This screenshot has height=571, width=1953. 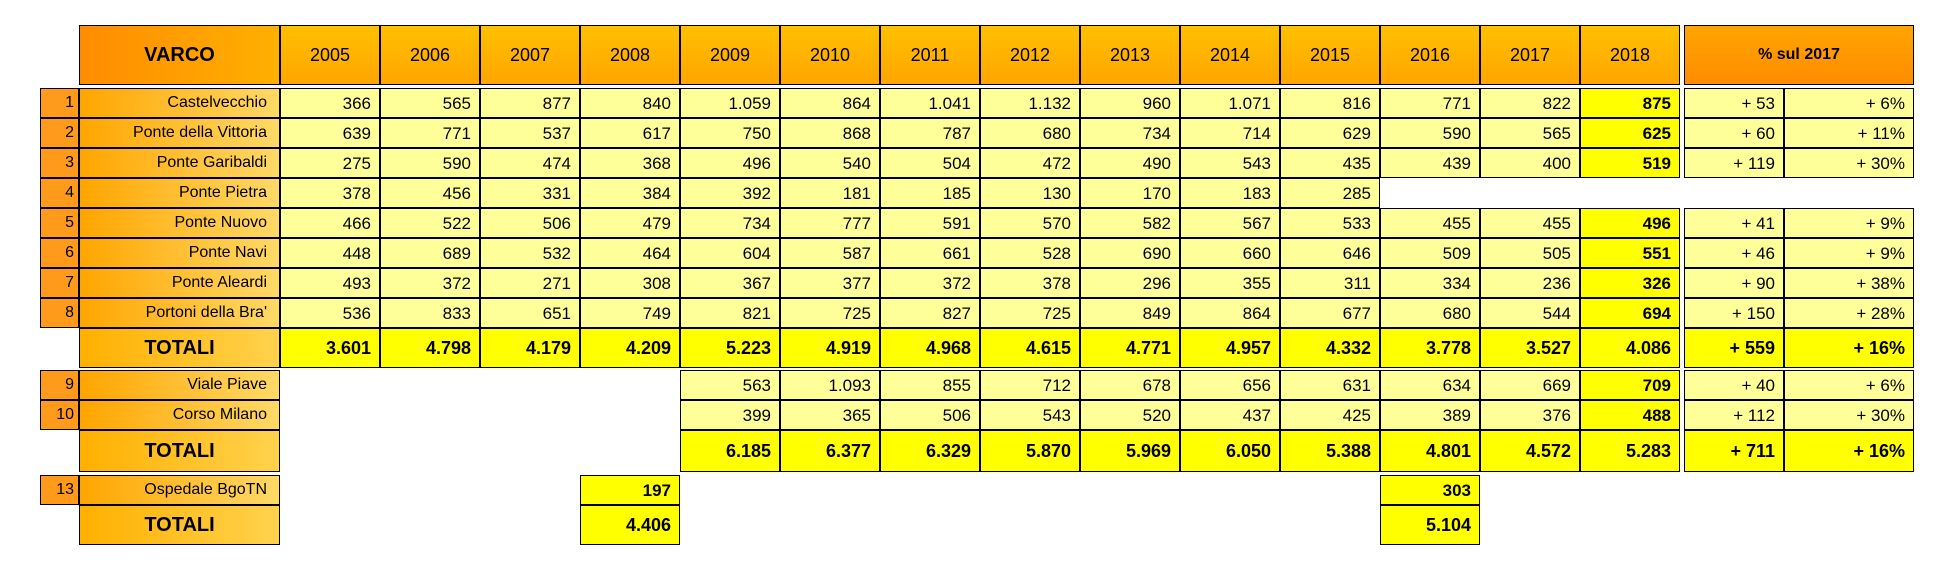 I want to click on diff-cell: + 90, so click(x=1734, y=283).